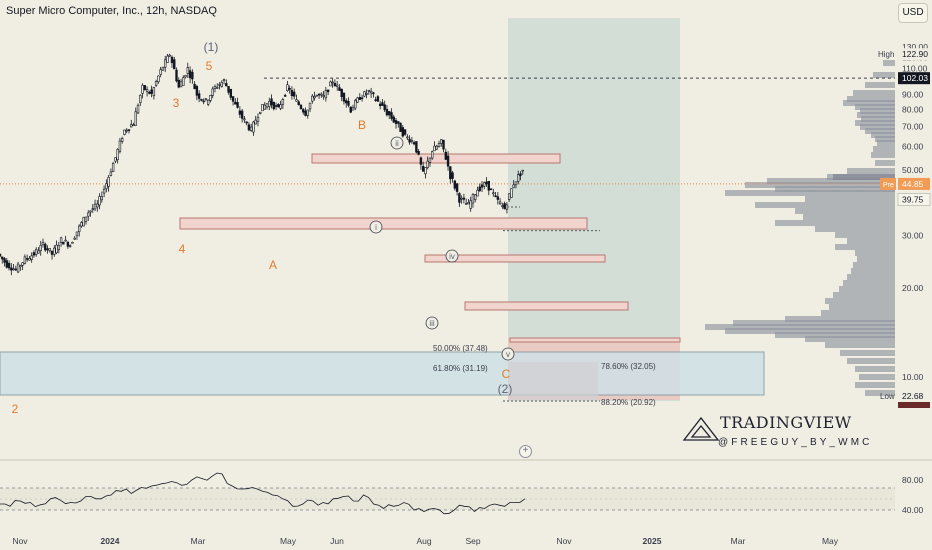  Describe the element at coordinates (525, 451) in the screenshot. I see `add-indicator-button: +` at that location.